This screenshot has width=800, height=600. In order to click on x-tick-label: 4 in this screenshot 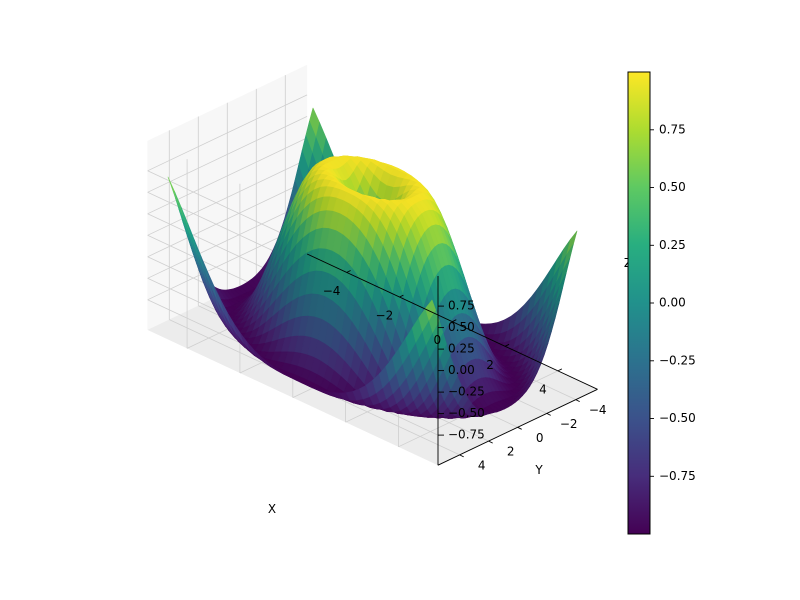, I will do `click(543, 389)`.